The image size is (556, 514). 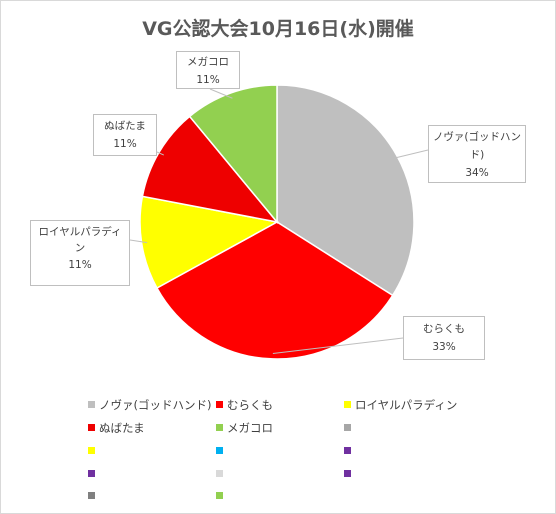 What do you see at coordinates (208, 62) in the screenshot?
I see `slice-label-name: メガコロ` at bounding box center [208, 62].